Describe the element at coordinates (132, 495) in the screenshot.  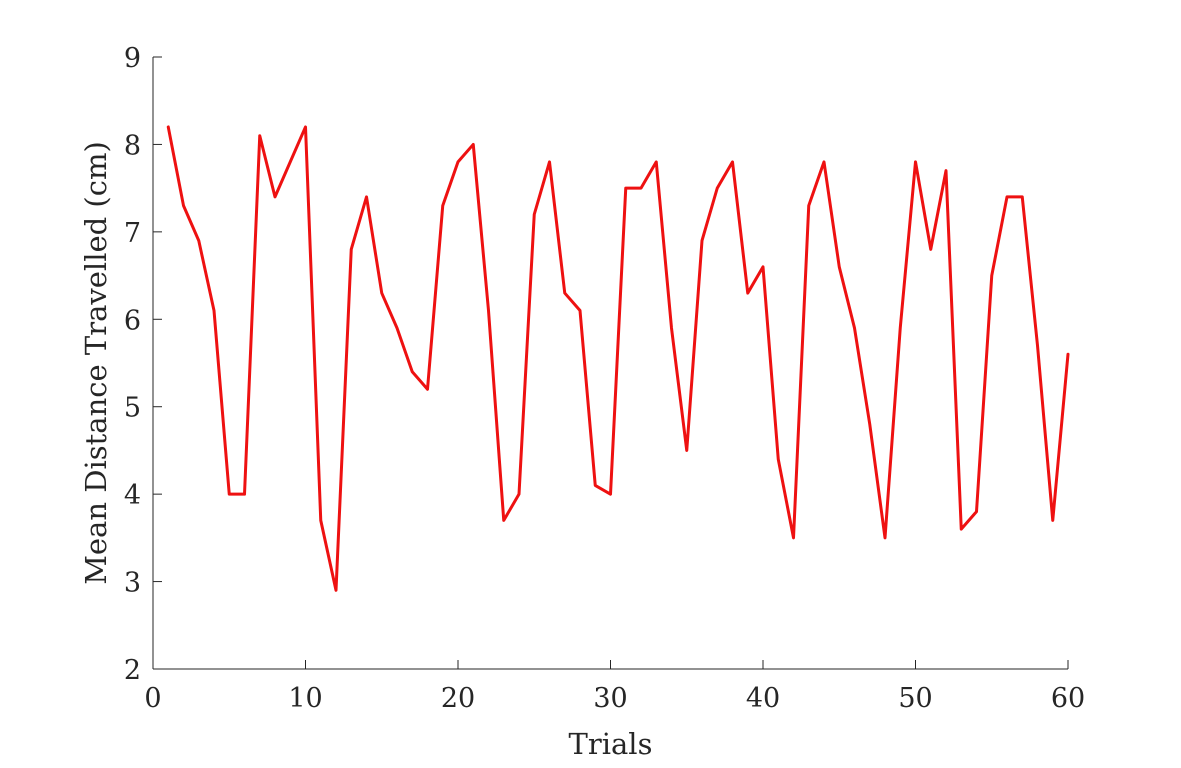
I see `y-tick-label-4: 4` at that location.